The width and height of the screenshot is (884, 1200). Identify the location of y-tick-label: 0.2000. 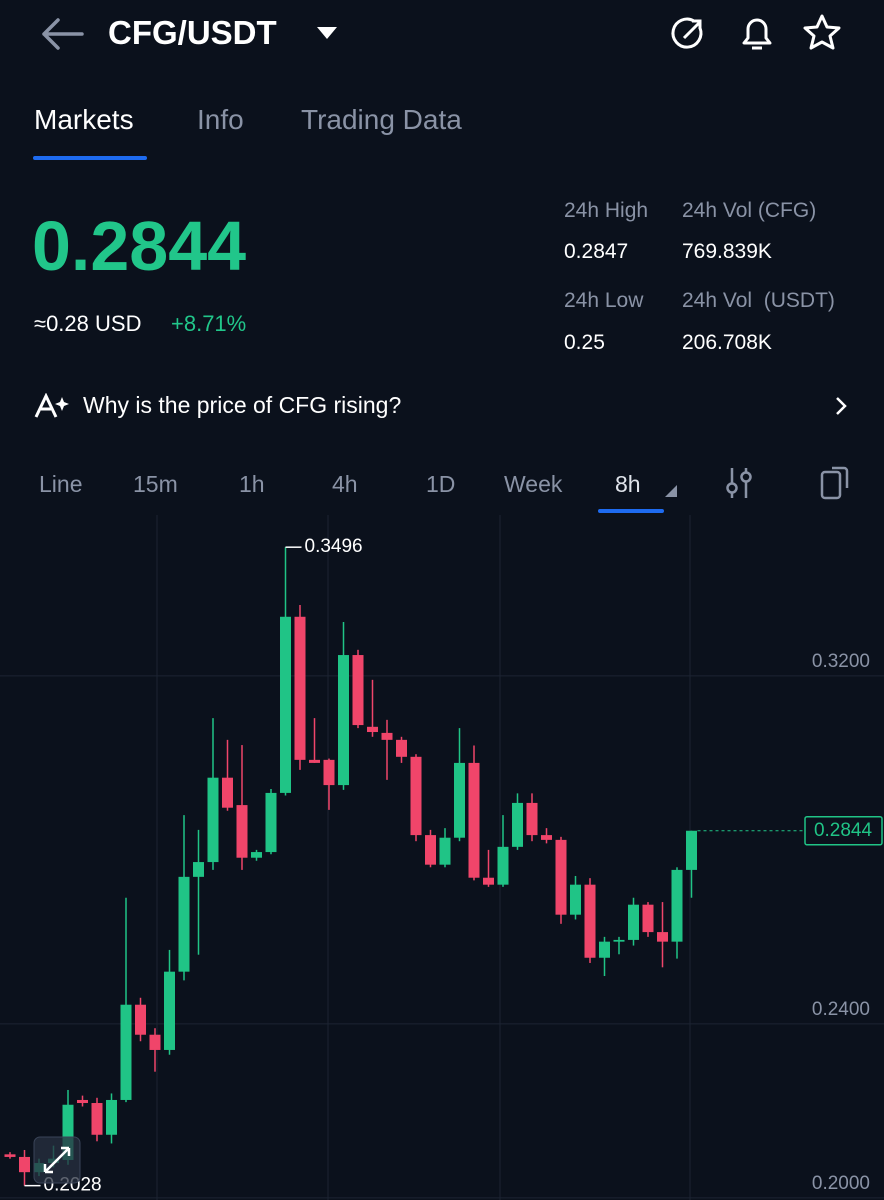
(841, 1183).